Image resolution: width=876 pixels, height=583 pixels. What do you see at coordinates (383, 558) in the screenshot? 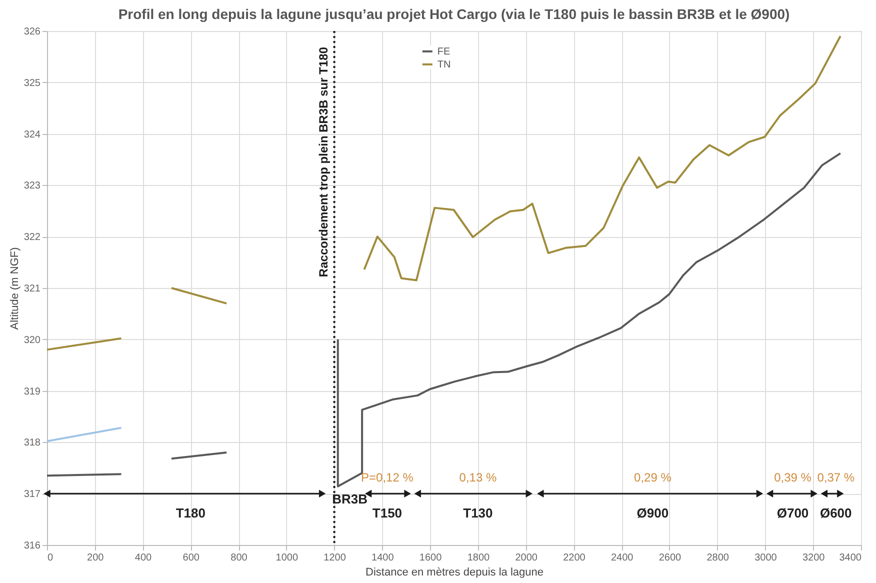
I see `x-tick-label: 1400` at bounding box center [383, 558].